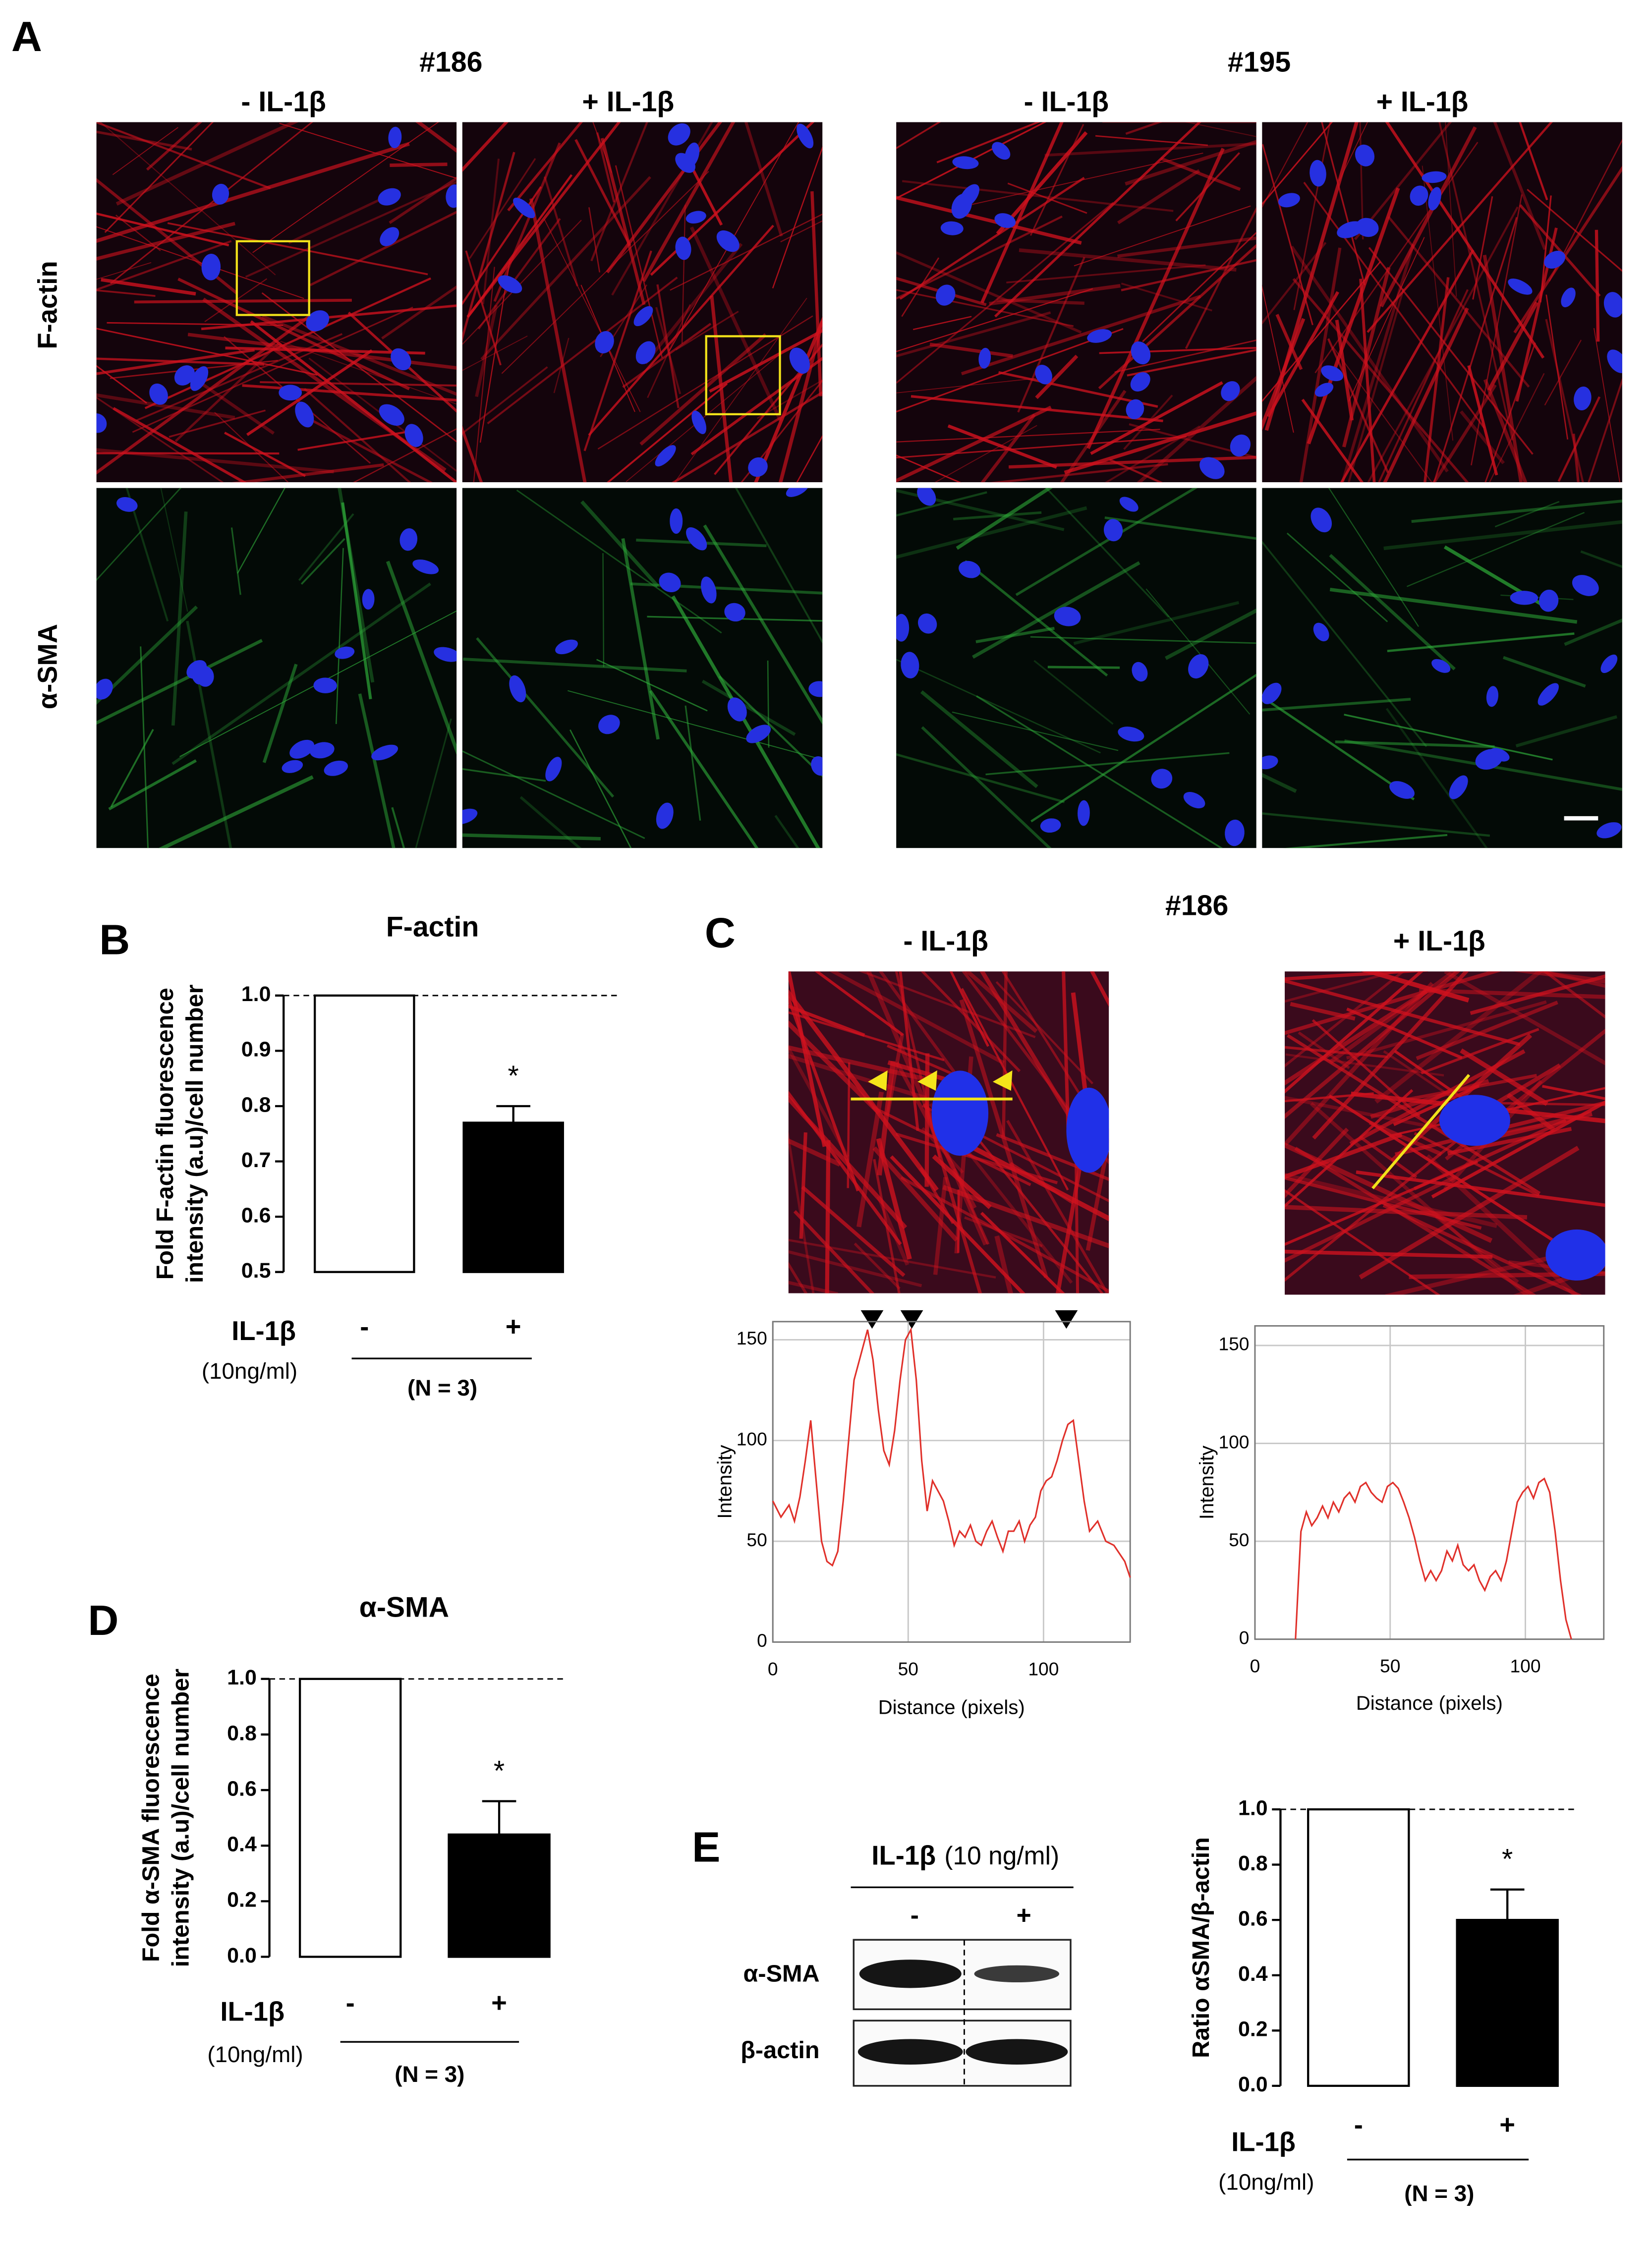  What do you see at coordinates (1390, 1666) in the screenshot?
I see `x-tick-label: 50` at bounding box center [1390, 1666].